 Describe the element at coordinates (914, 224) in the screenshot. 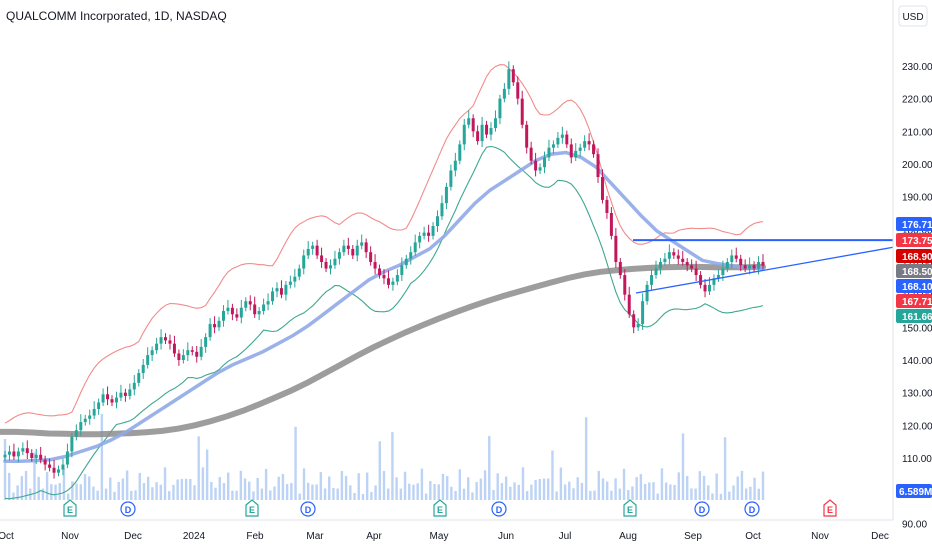

I see `price-label-tag: 176.71` at that location.